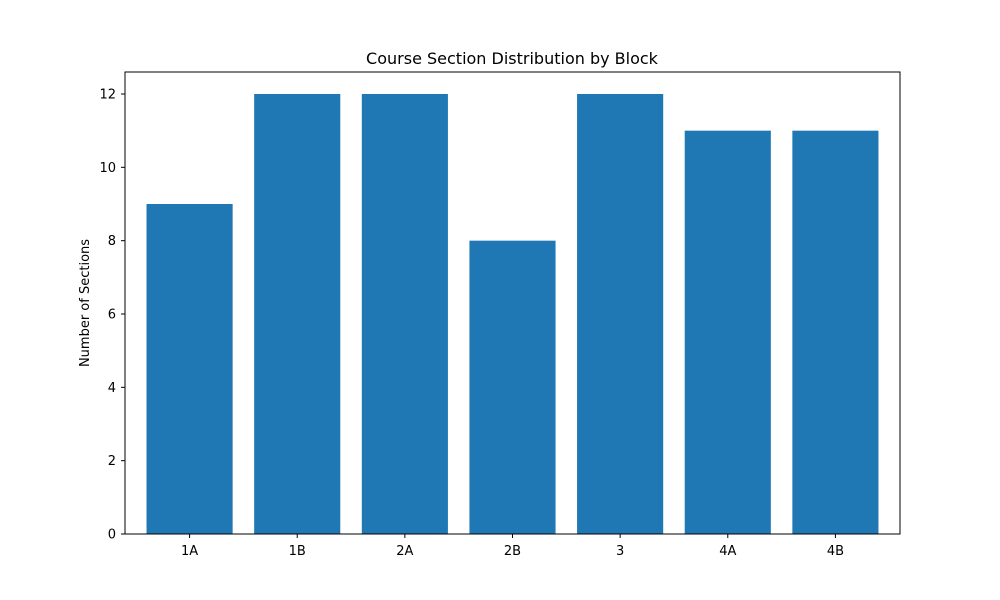  Describe the element at coordinates (85, 303) in the screenshot. I see `y-axis-label: Number of Sections` at that location.